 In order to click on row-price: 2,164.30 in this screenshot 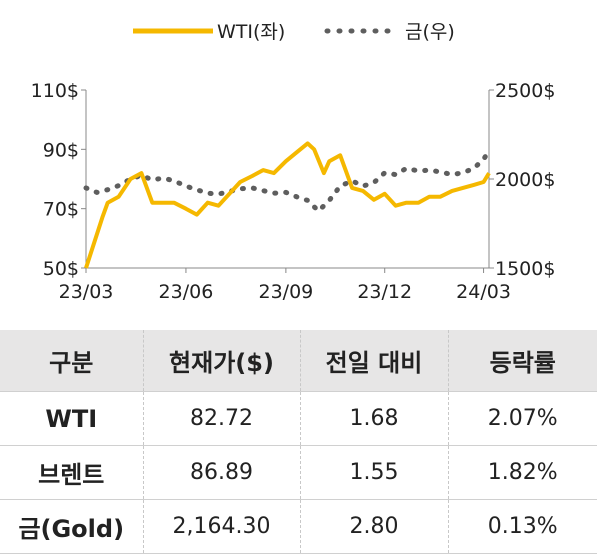, I will do `click(221, 526)`.